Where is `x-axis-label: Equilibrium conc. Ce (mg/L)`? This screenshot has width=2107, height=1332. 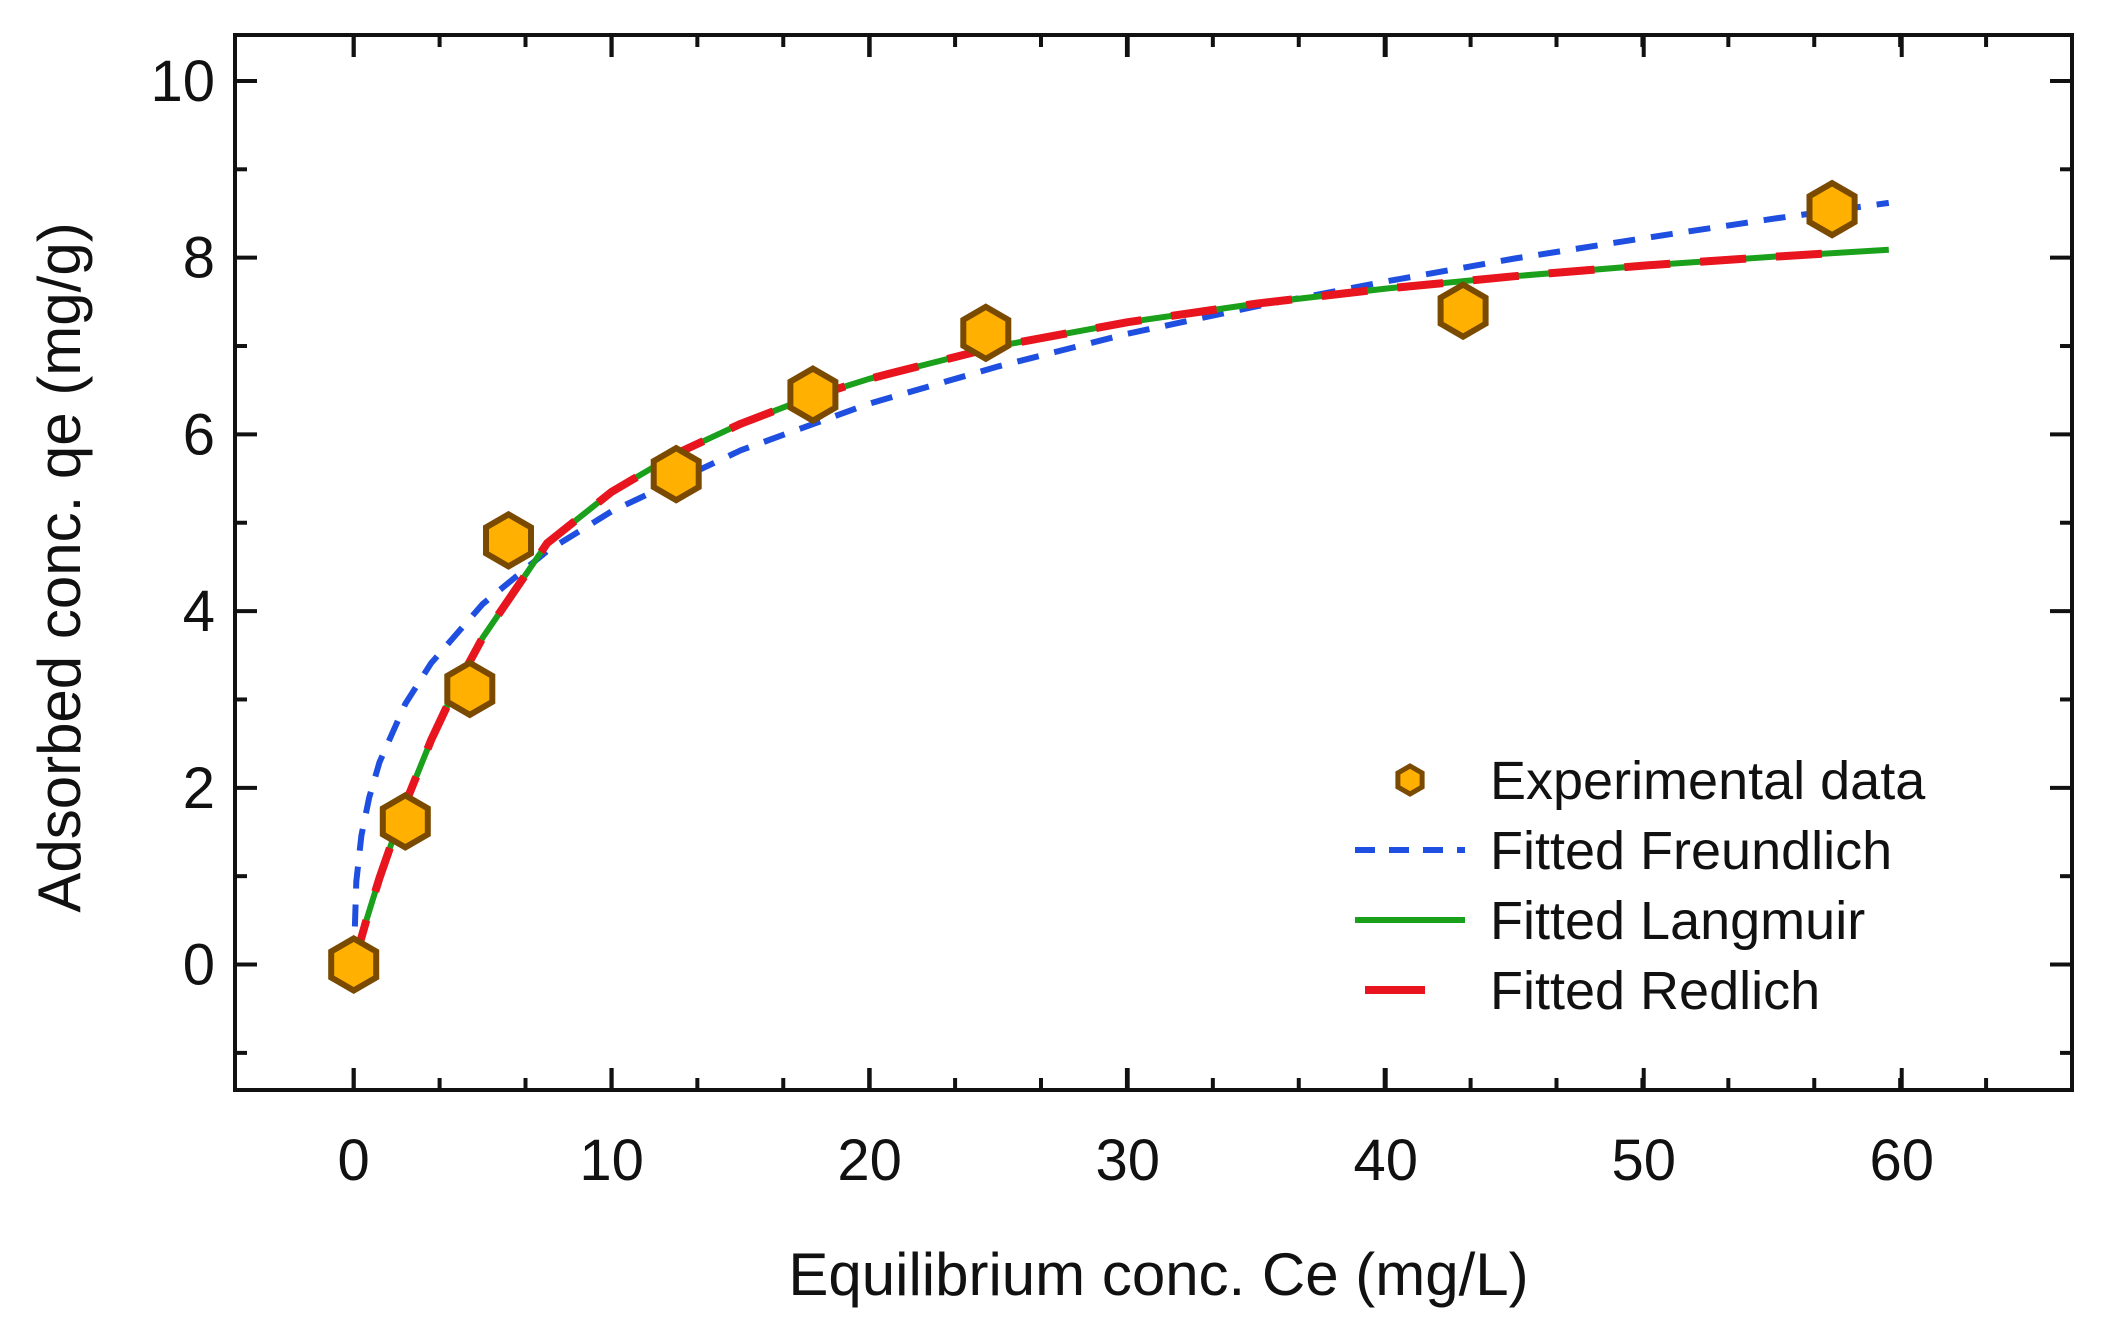
x-axis-label: Equilibrium conc. Ce (mg/L) is located at coordinates (1158, 1274).